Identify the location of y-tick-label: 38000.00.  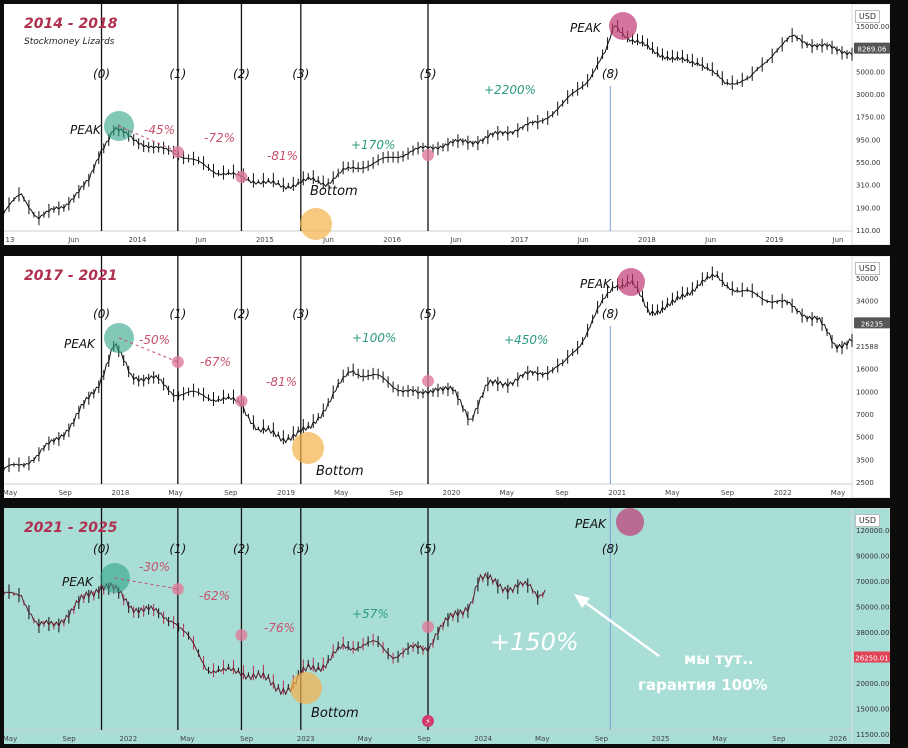
(872, 633).